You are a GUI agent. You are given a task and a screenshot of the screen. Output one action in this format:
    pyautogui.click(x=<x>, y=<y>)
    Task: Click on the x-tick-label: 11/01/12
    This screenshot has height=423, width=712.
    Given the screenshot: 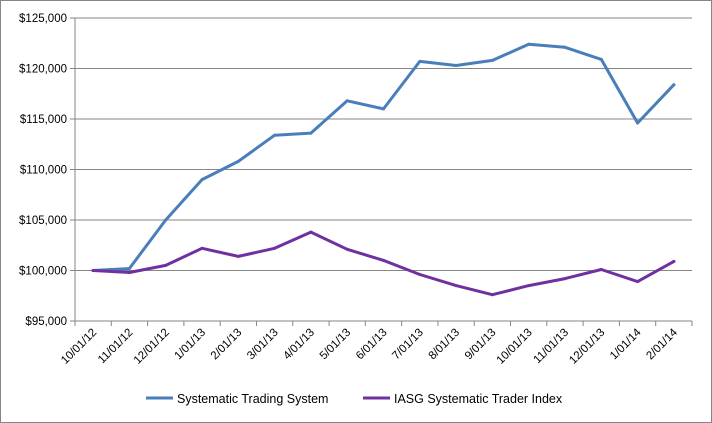 What is the action you would take?
    pyautogui.click(x=116, y=347)
    